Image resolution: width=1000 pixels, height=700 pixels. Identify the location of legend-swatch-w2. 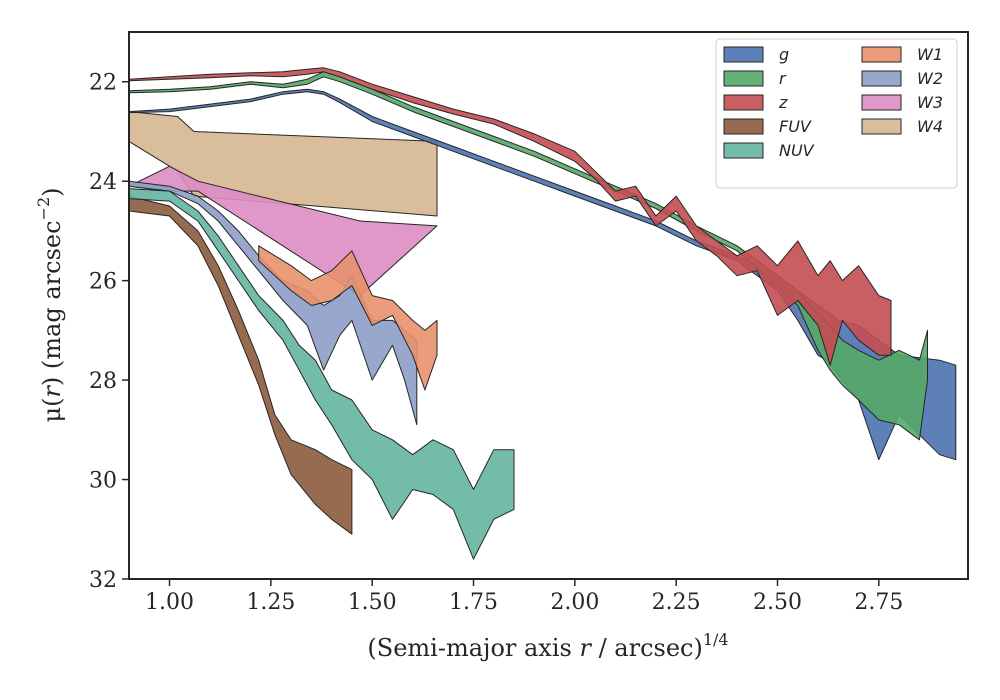
(881, 78).